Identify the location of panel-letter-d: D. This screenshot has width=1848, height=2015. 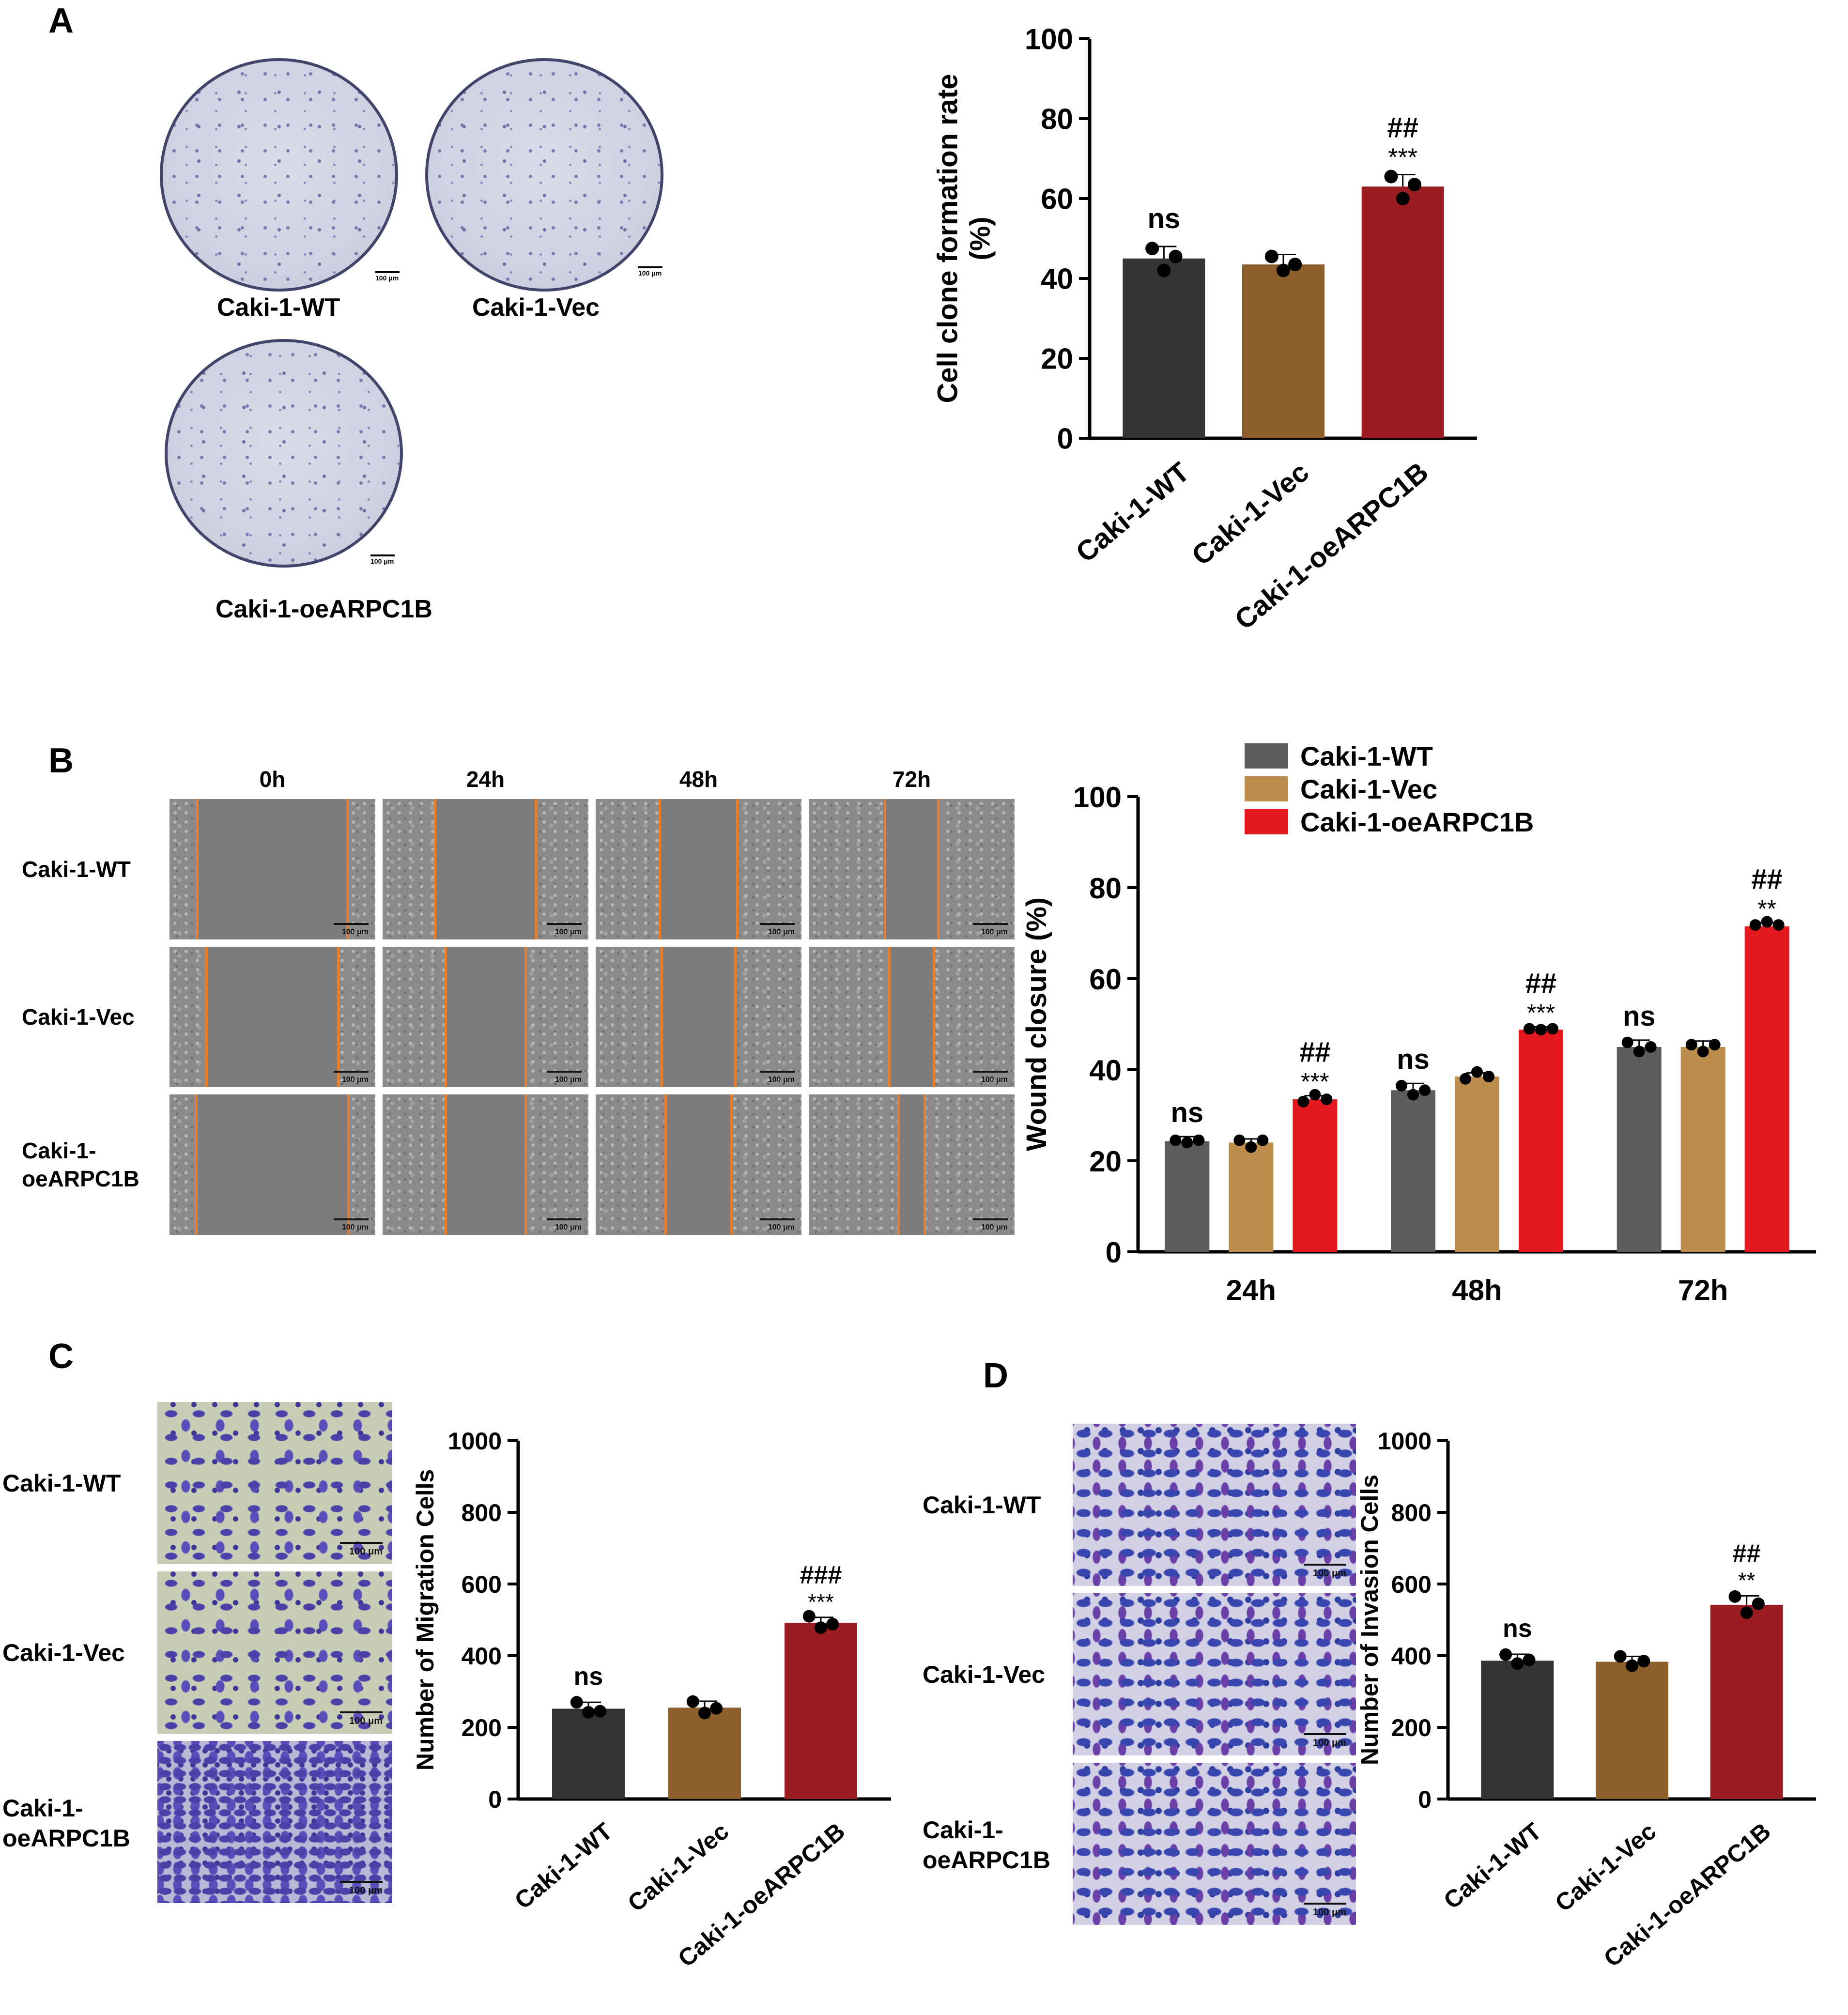
(996, 1375).